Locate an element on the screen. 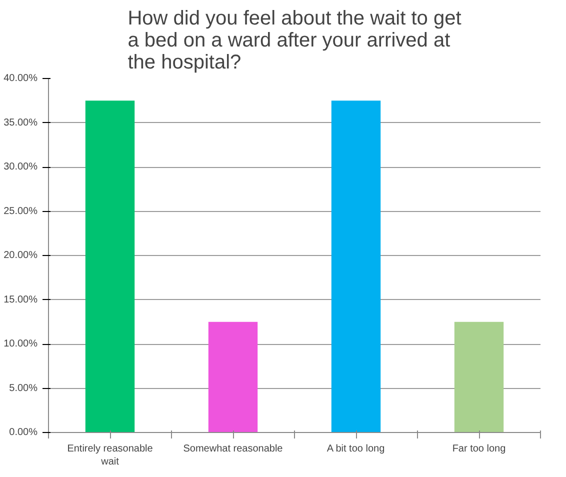  y-tick-label: 25.00% is located at coordinates (21, 211).